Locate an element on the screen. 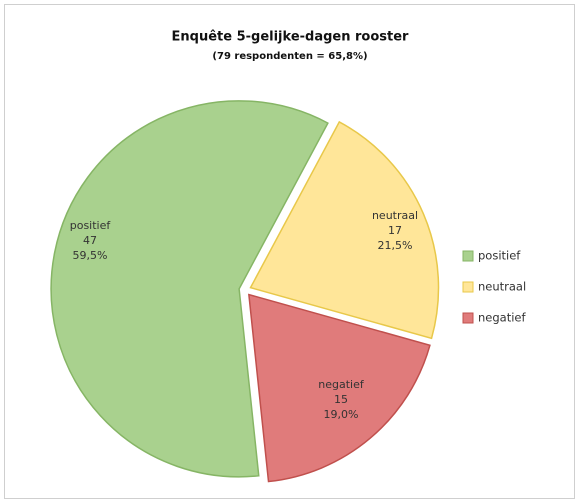 This screenshot has height=504, width=580. slice-label-value: 17 is located at coordinates (395, 230).